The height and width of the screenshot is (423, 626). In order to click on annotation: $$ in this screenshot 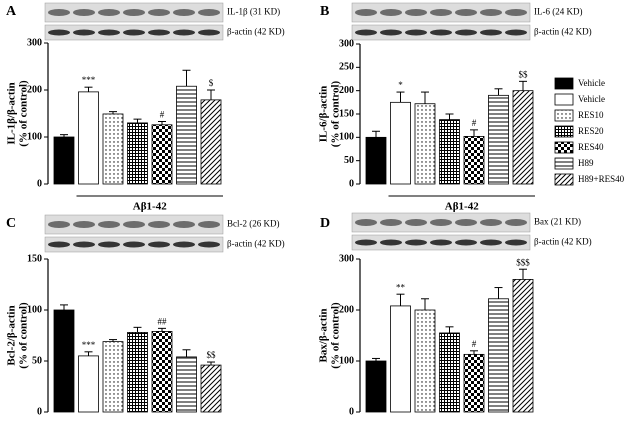, I will do `click(212, 355)`.